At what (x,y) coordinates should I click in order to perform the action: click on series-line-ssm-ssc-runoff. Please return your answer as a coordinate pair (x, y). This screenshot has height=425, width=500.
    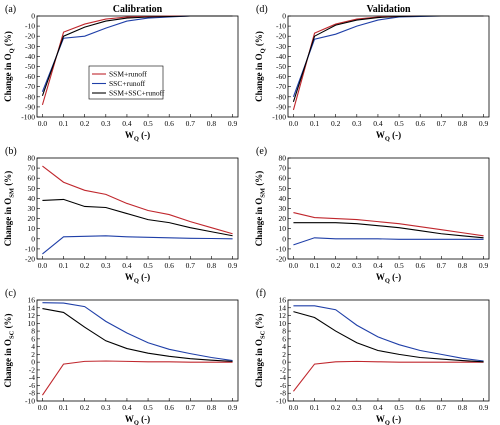
    Looking at the image, I should click on (137, 335).